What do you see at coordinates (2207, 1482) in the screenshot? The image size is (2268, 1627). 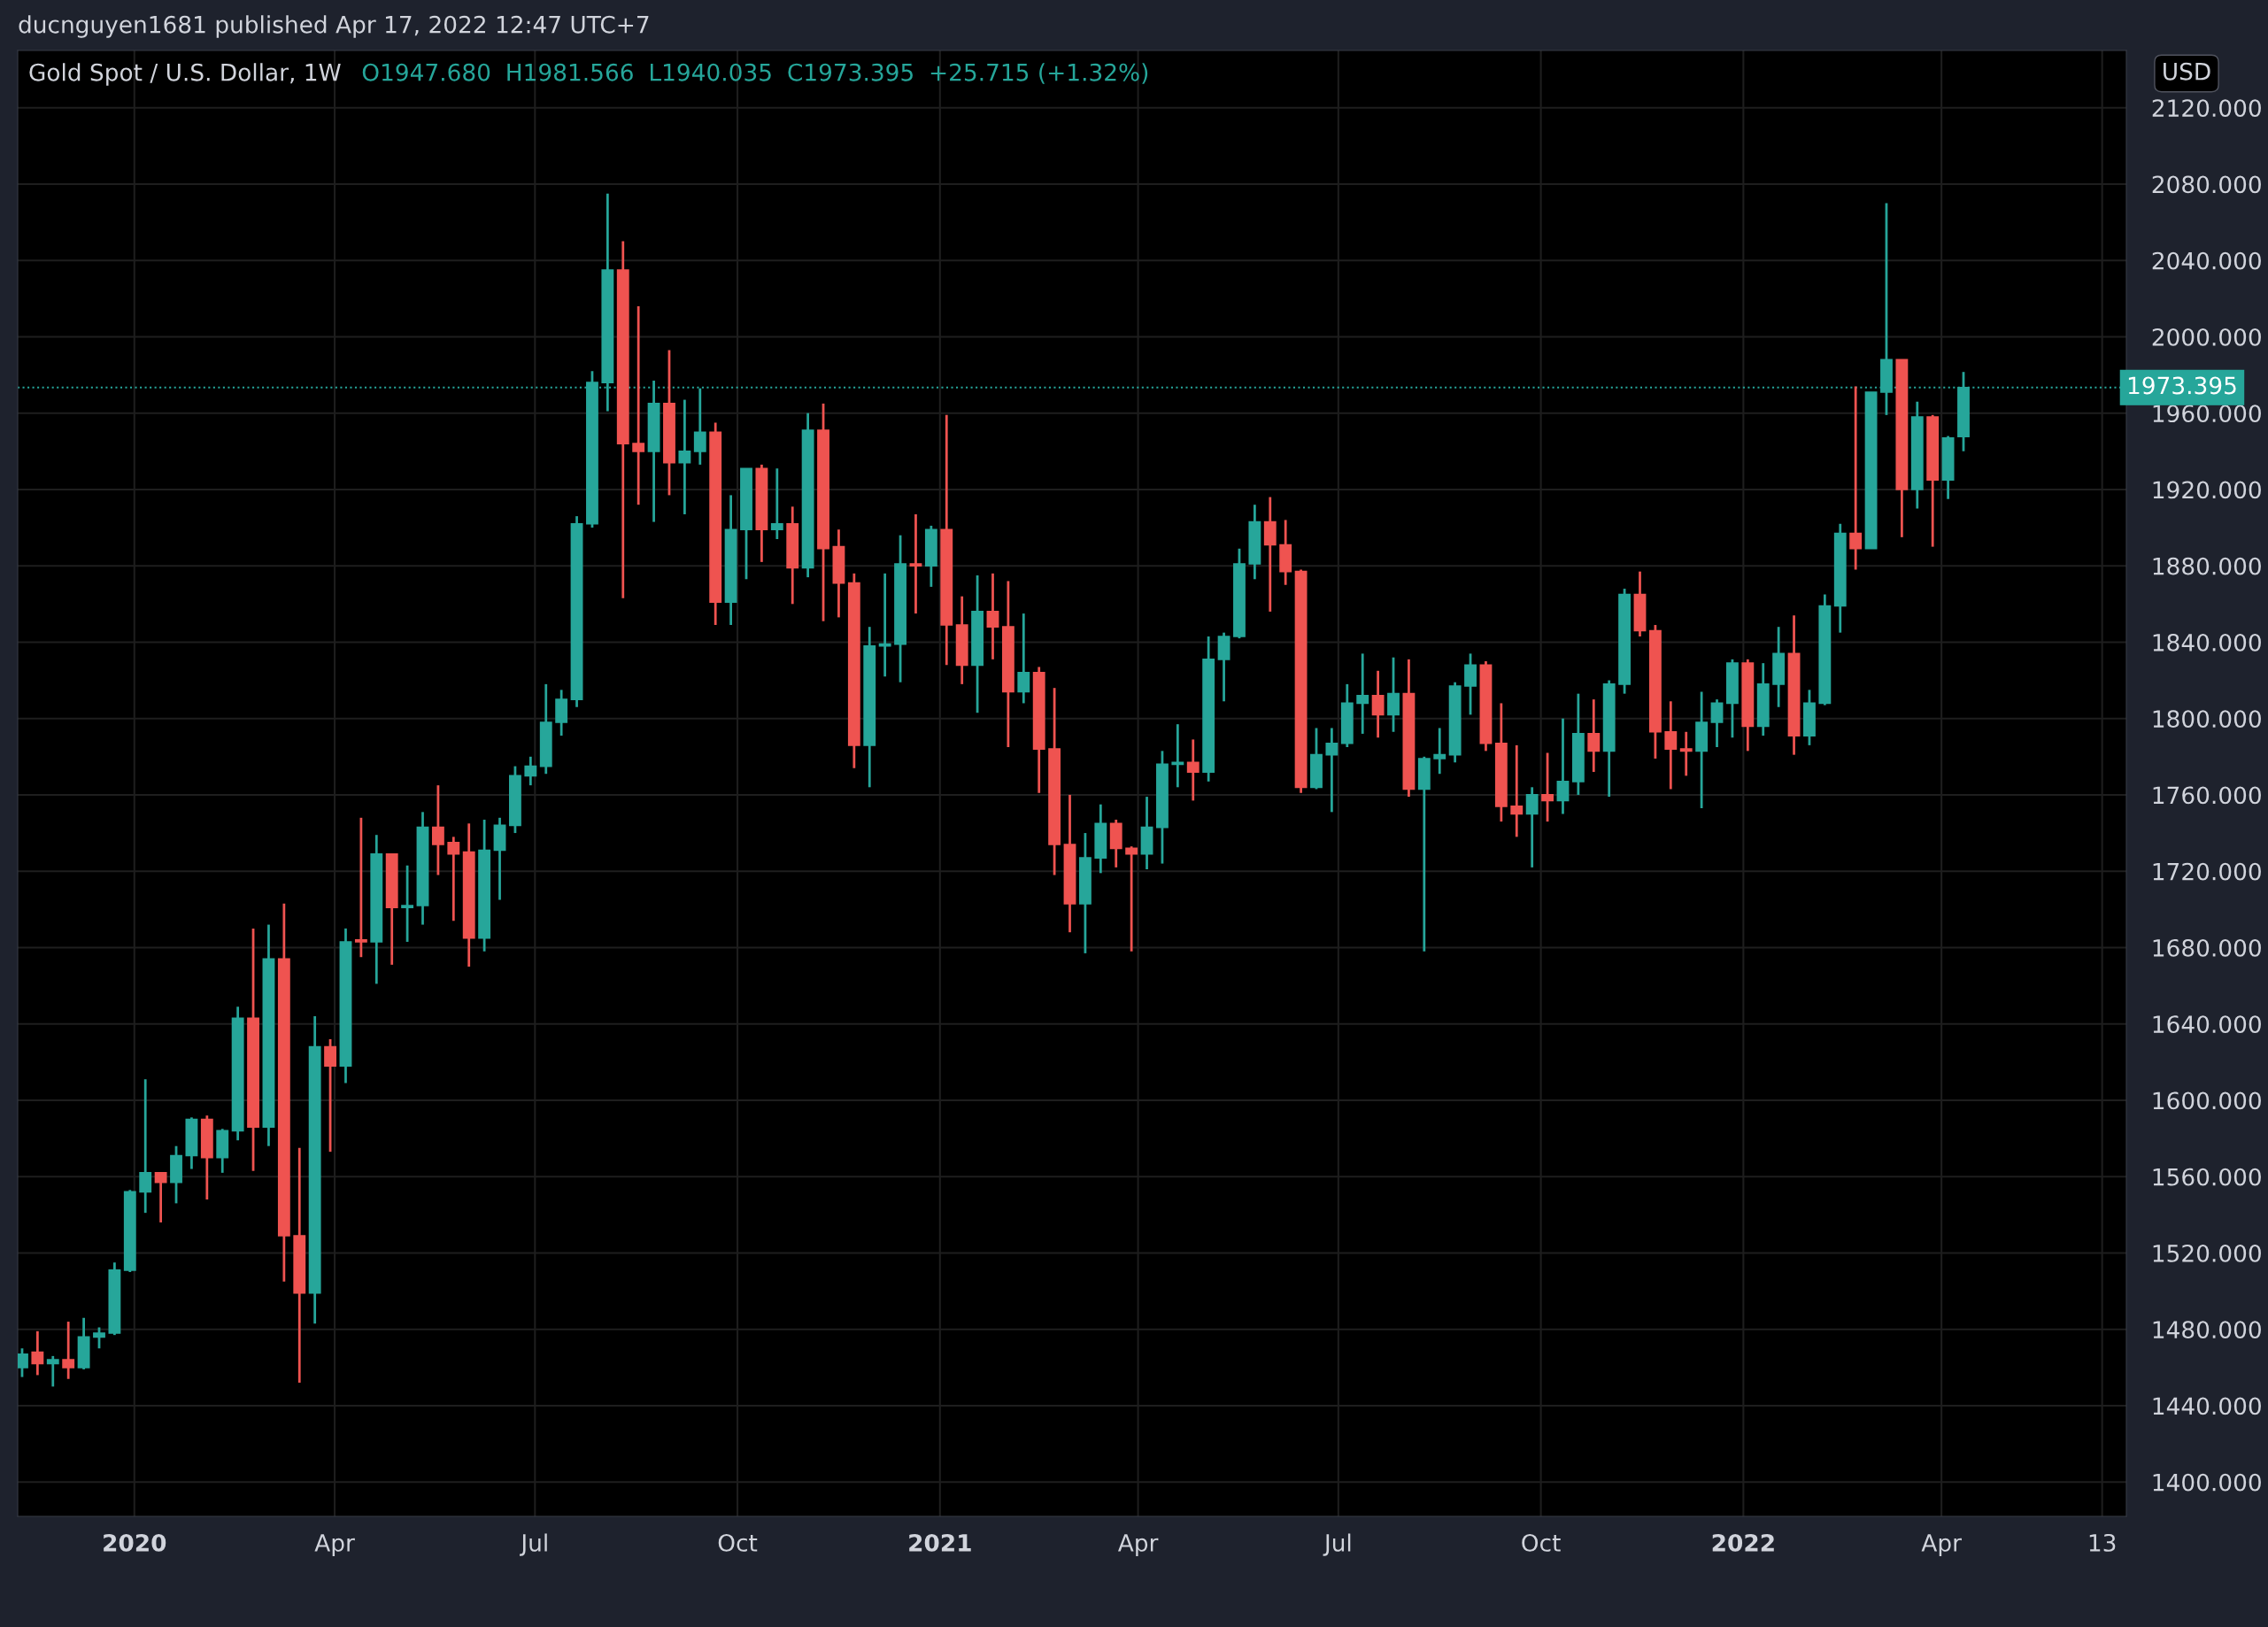 I see `y-tick-label: 1400.000` at bounding box center [2207, 1482].